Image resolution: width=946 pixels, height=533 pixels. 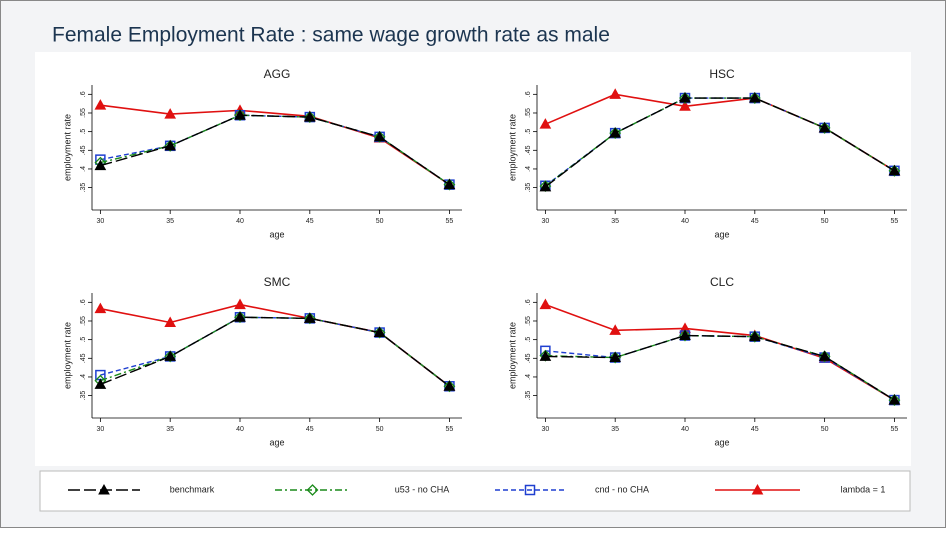 I want to click on legend-label: cnd - no CHA, so click(x=622, y=489).